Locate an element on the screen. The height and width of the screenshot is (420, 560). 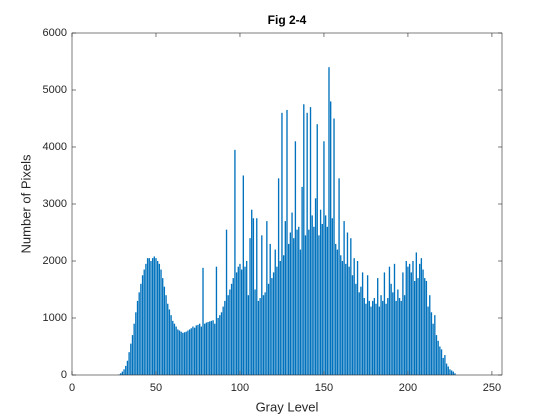
y-tick-label: 4000 is located at coordinates (55, 147).